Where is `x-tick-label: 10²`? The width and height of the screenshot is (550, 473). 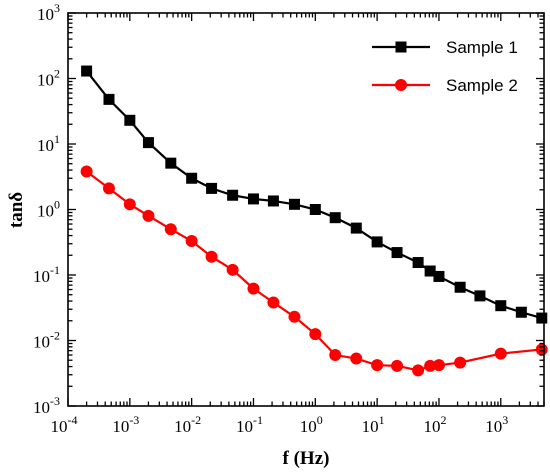
x-tick-label: 10² is located at coordinates (434, 424).